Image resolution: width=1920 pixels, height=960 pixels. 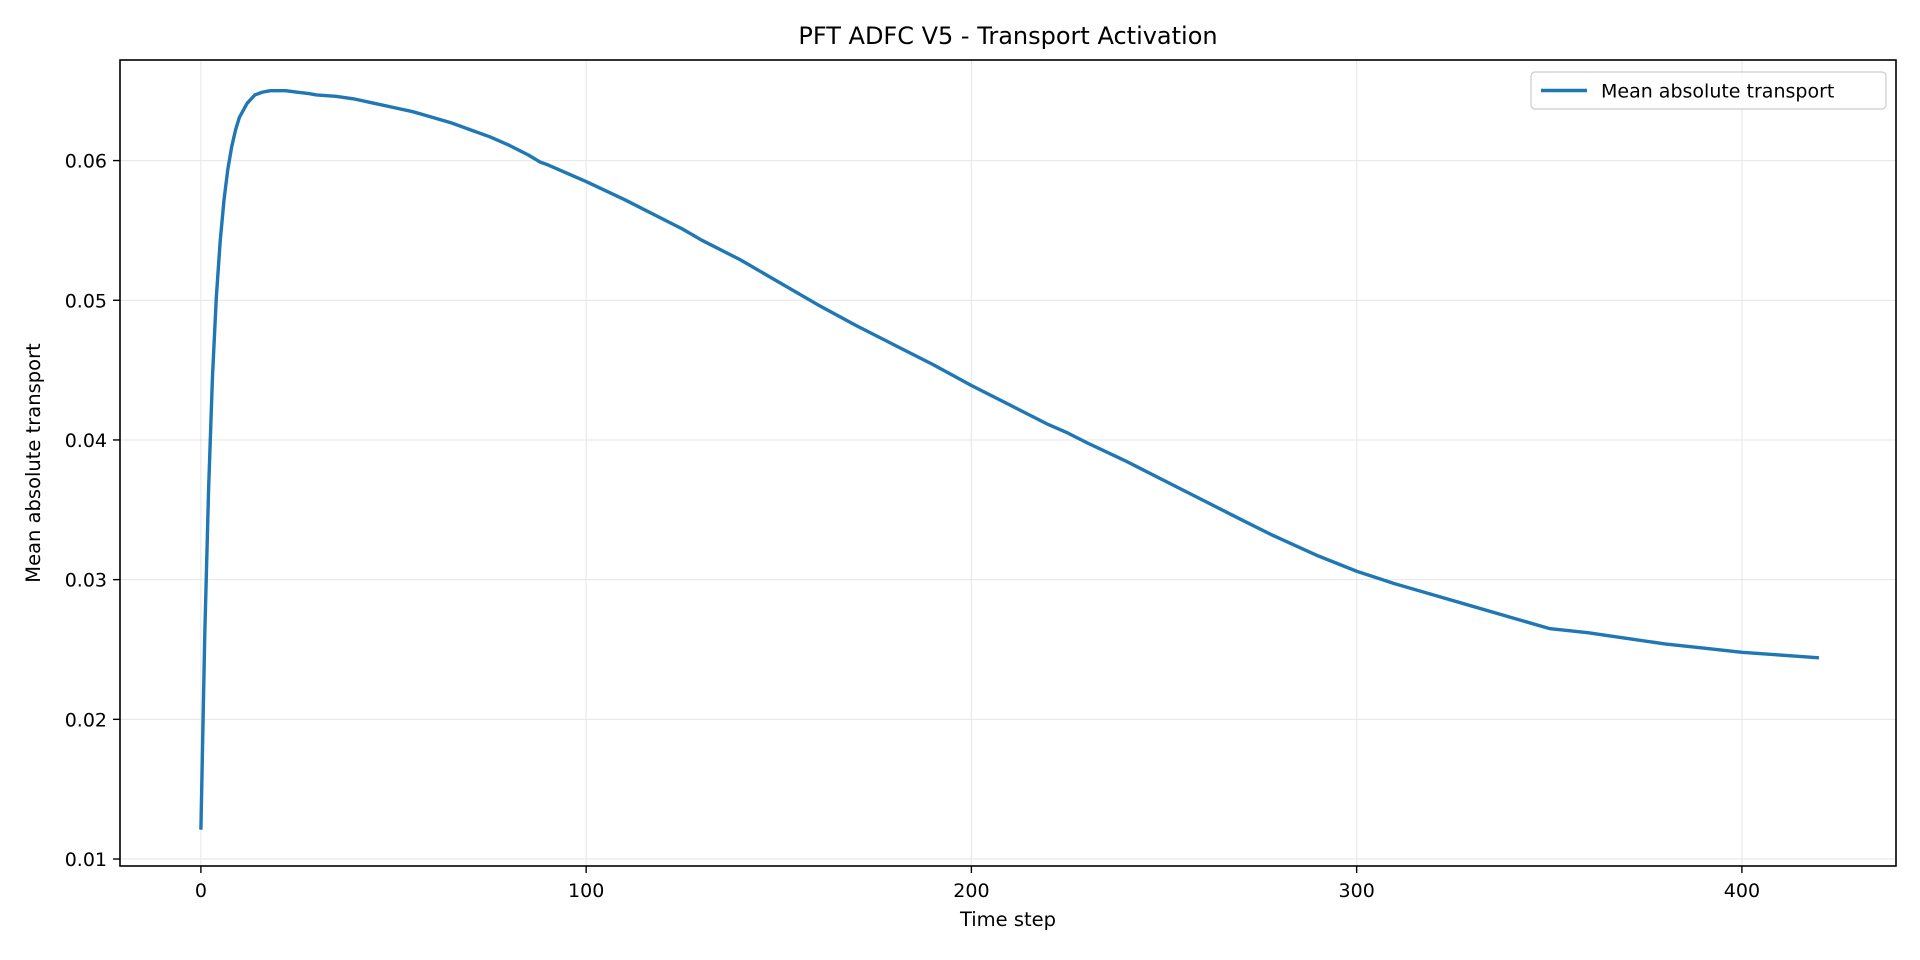 I want to click on legend: Mean absolute transport, so click(x=1708, y=90).